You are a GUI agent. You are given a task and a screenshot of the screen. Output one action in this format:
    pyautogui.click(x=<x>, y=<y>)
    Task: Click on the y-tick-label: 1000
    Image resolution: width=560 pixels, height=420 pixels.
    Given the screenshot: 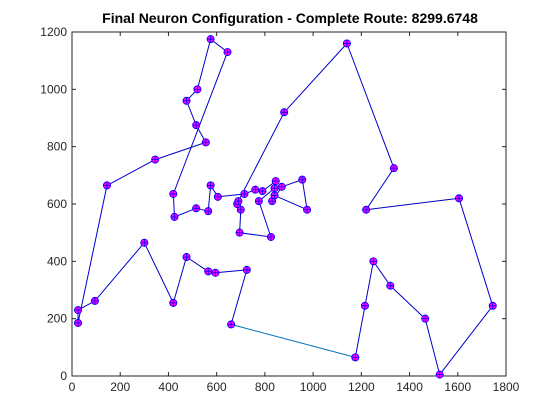 What is the action you would take?
    pyautogui.click(x=53, y=89)
    